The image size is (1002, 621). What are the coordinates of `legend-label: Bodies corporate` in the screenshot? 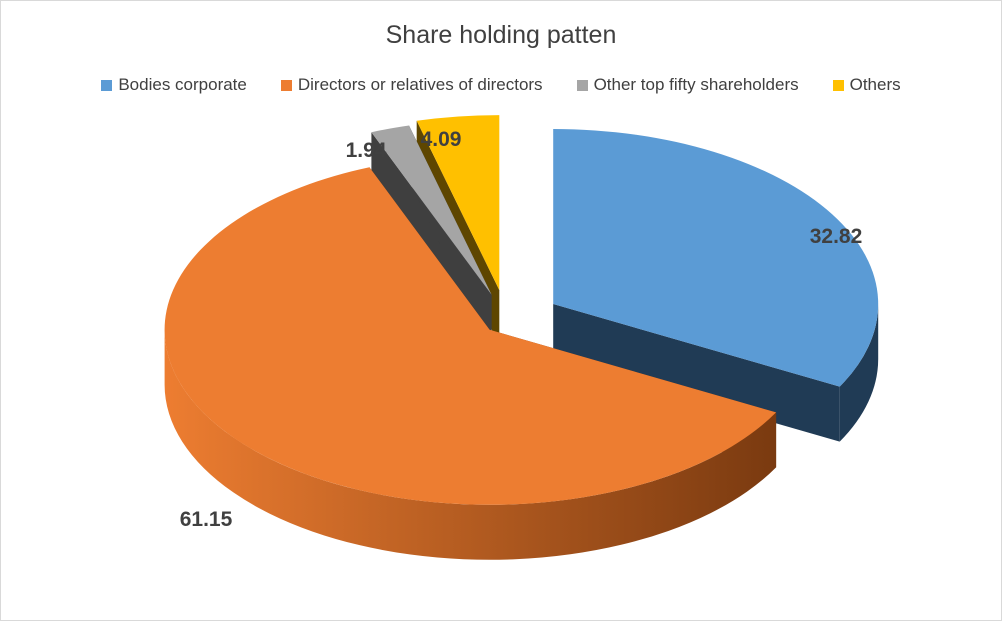 It's located at (182, 84).